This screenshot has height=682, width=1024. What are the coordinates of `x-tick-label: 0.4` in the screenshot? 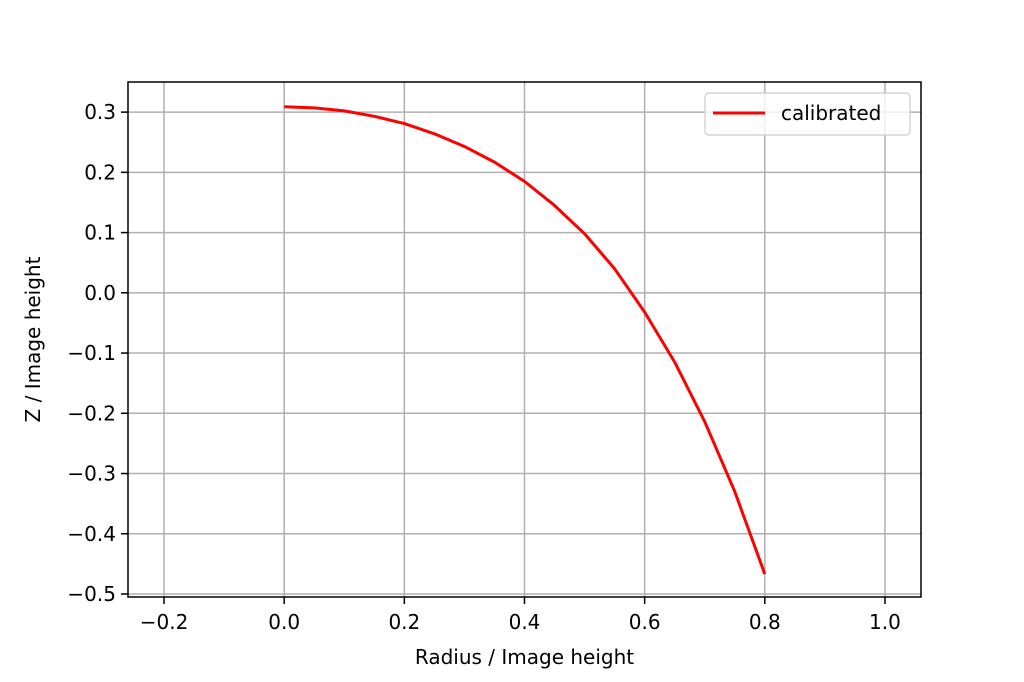 It's located at (525, 622).